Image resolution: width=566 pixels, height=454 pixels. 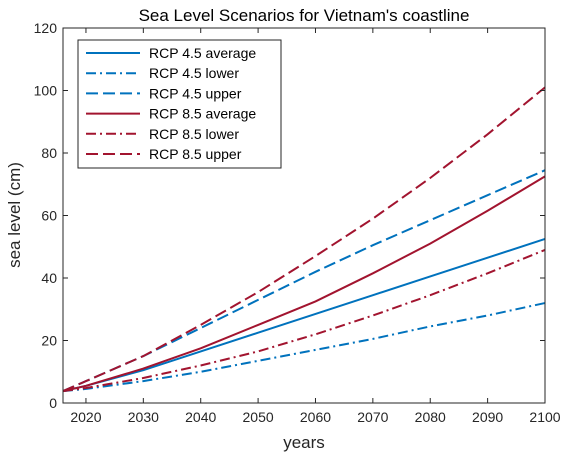 What do you see at coordinates (195, 93) in the screenshot?
I see `legend-label-2: RCP 4.5 upper` at bounding box center [195, 93].